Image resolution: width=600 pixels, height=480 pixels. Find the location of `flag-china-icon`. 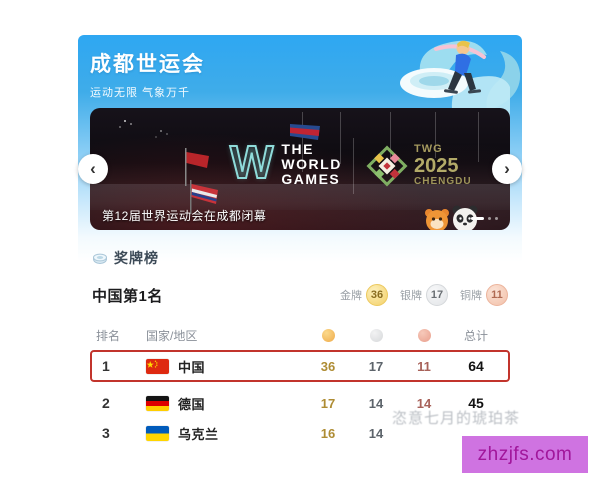

flag-china-icon is located at coordinates (157, 366).